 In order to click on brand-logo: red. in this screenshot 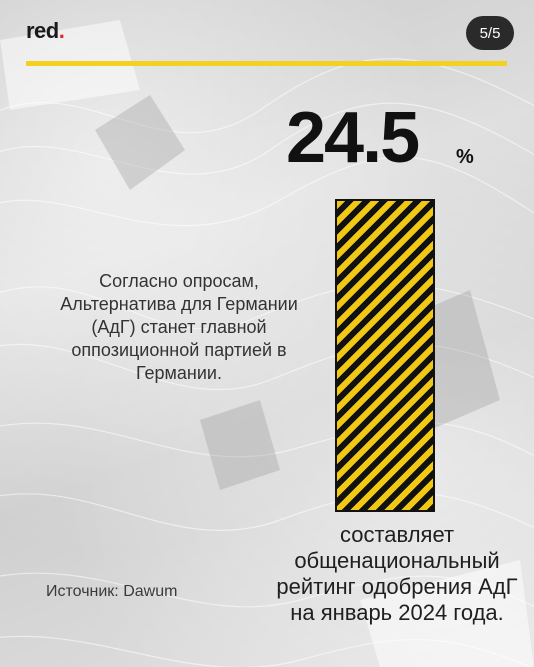, I will do `click(45, 31)`.